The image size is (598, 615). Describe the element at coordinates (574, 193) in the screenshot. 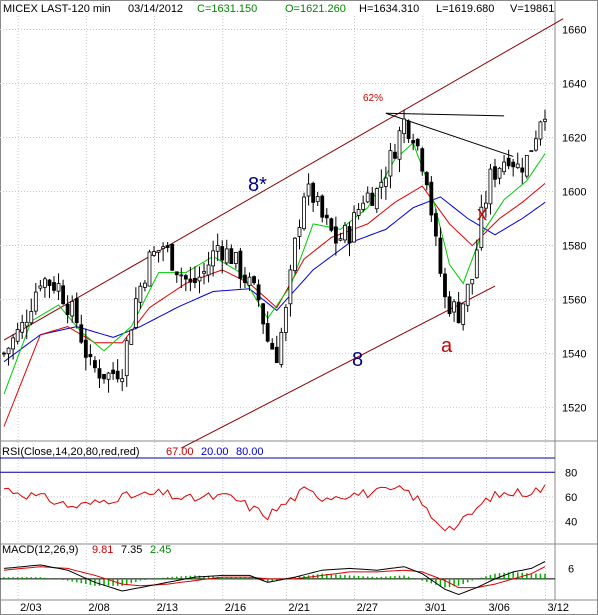

I see `price-tick-1600: 1600` at that location.